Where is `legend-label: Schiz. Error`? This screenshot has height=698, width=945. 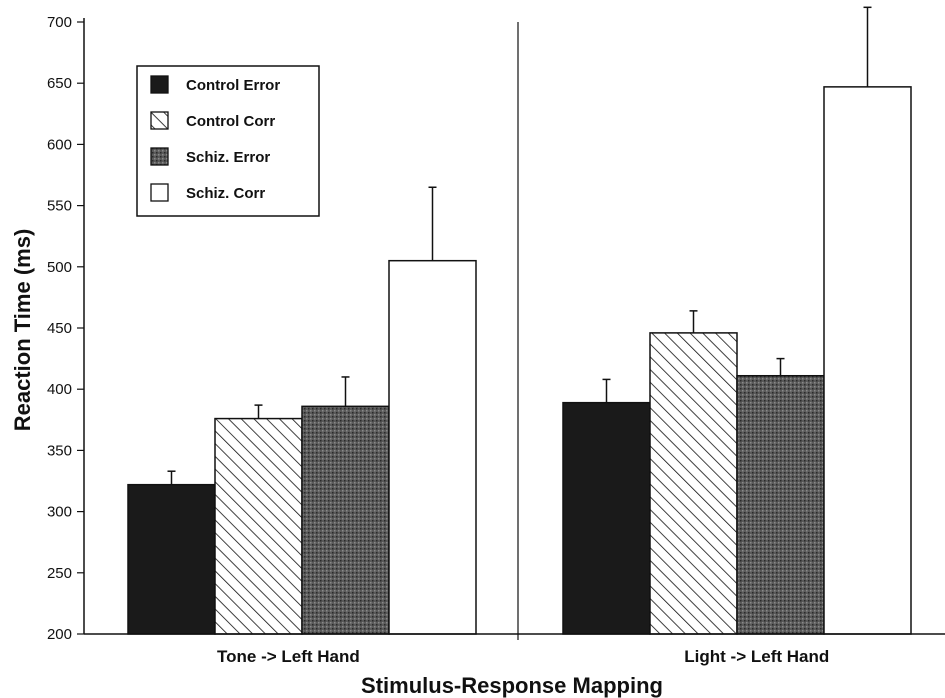
legend-label: Schiz. Error is located at coordinates (228, 157).